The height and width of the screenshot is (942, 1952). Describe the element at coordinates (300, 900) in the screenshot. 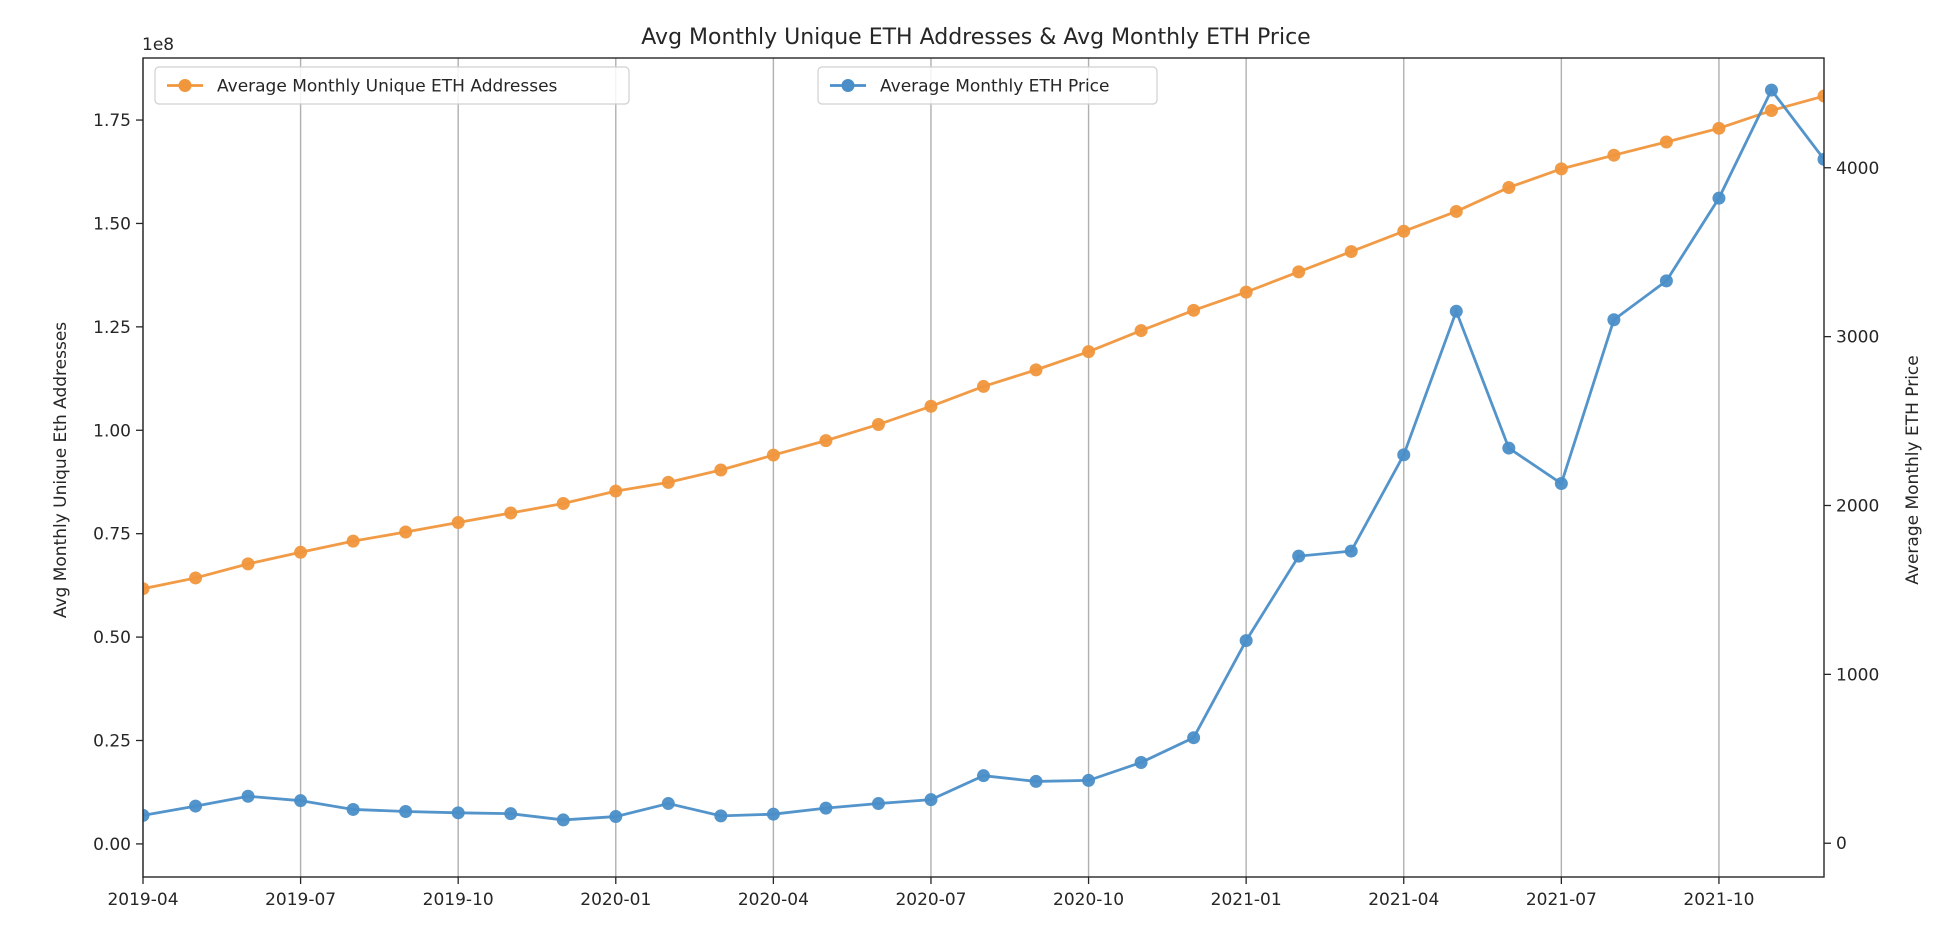

I see `x-tick-label: 2019-07` at that location.